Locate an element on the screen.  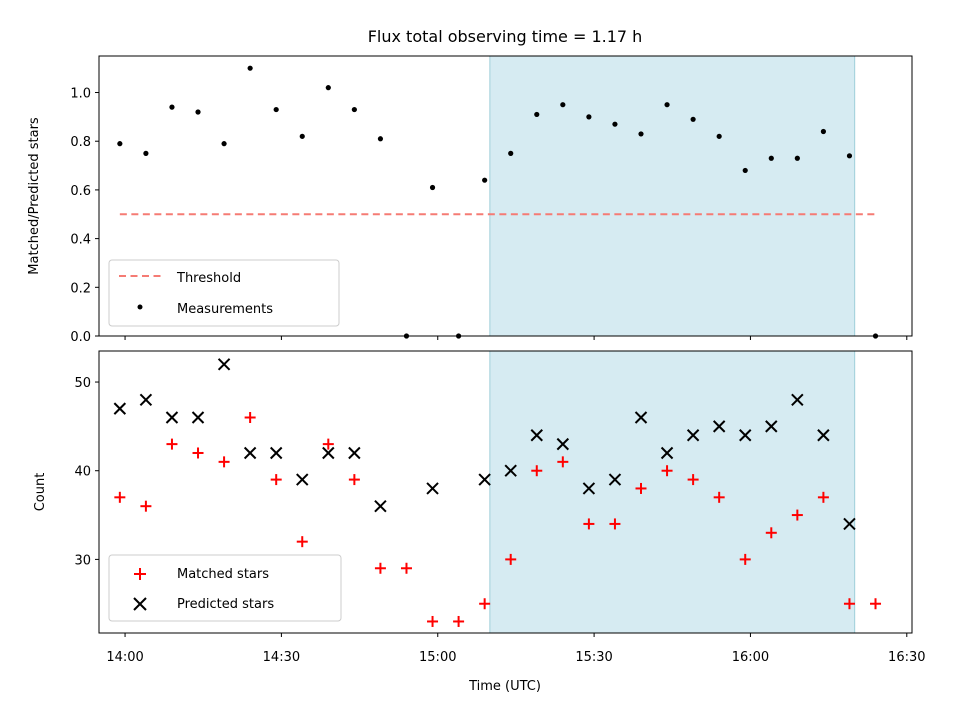
y-tick-label: 30 is located at coordinates (82, 560).